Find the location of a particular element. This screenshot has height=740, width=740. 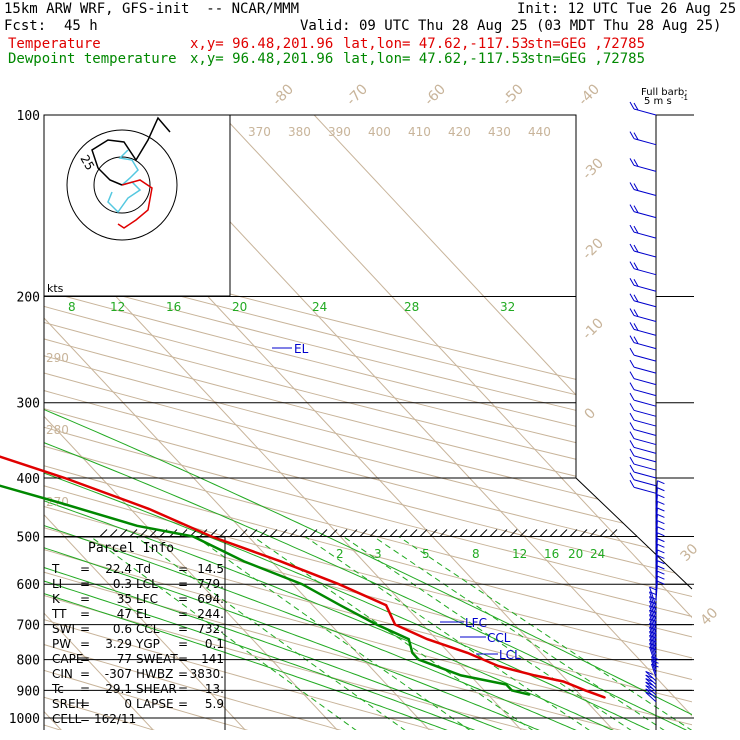

mixing-ratio-label-lower: 3 is located at coordinates (378, 554).